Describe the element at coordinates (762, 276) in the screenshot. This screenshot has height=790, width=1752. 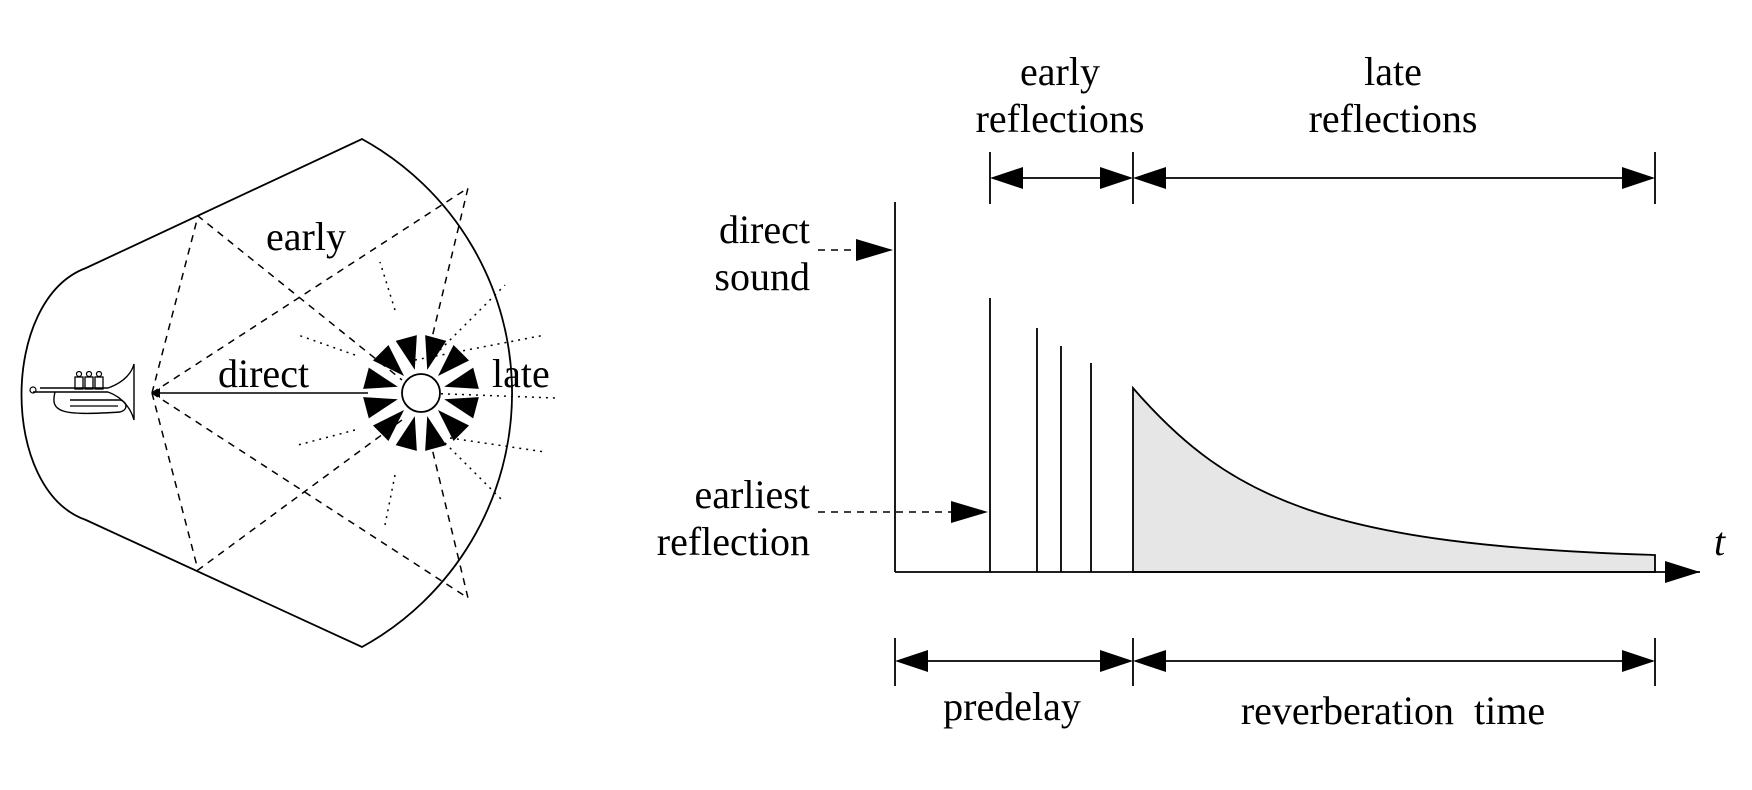
I see `direct-sound-label-2: sound` at that location.